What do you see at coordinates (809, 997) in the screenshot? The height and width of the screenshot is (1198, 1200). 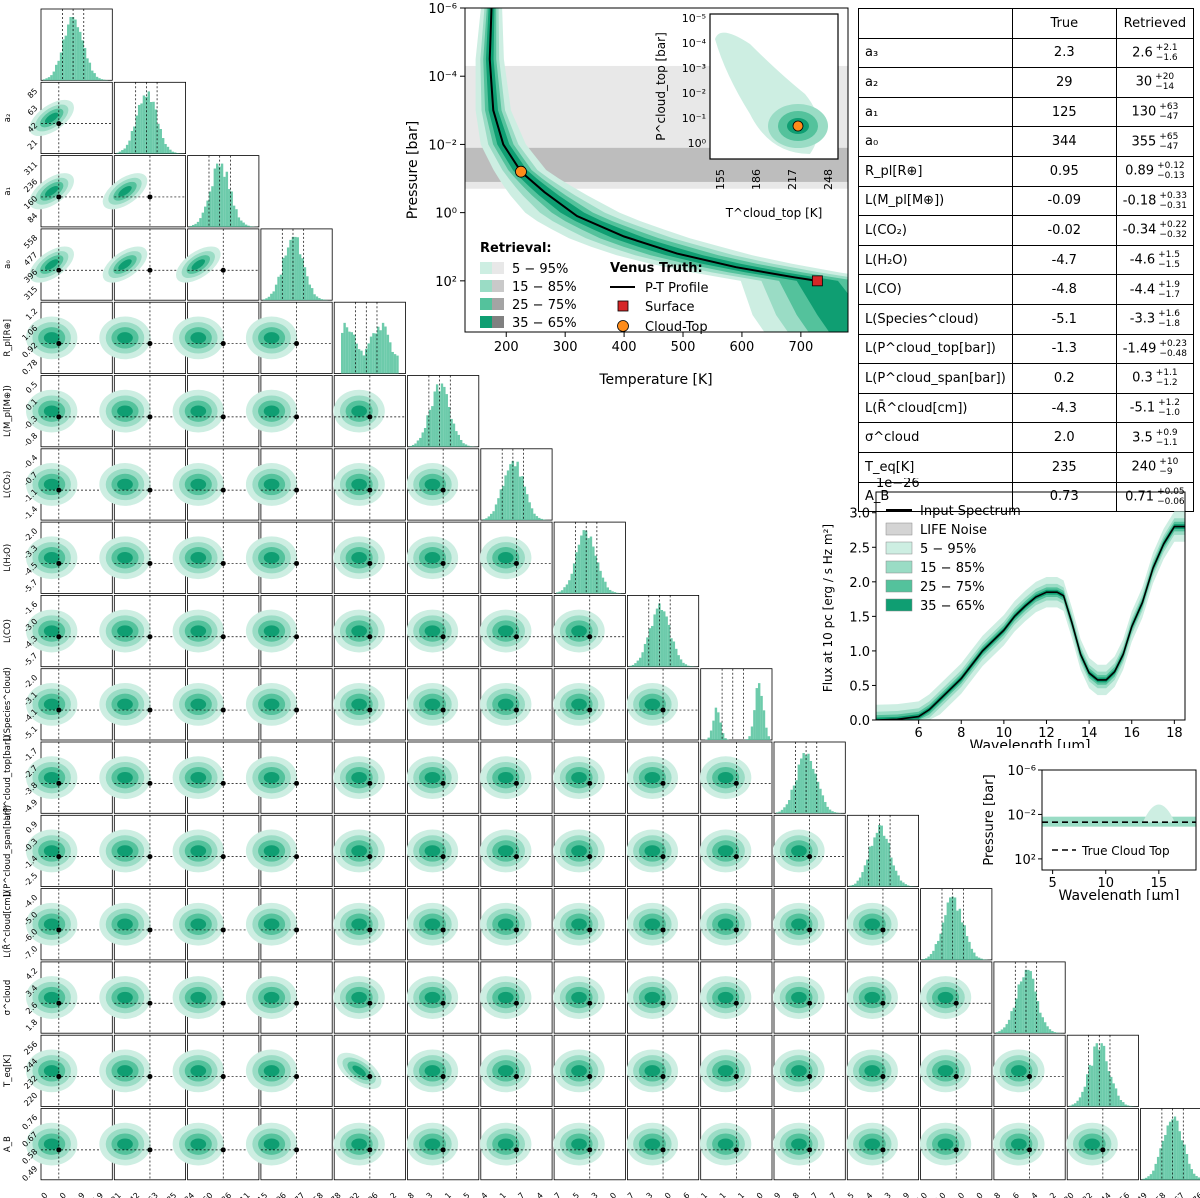 I see `contour-panel-Ptop-sigma` at bounding box center [809, 997].